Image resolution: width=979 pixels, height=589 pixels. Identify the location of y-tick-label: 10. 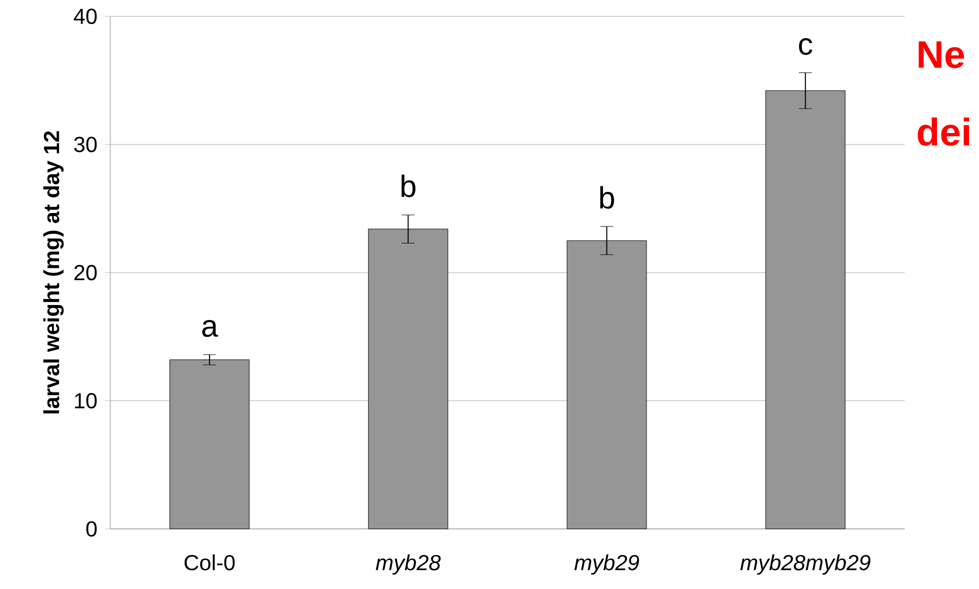
(86, 400).